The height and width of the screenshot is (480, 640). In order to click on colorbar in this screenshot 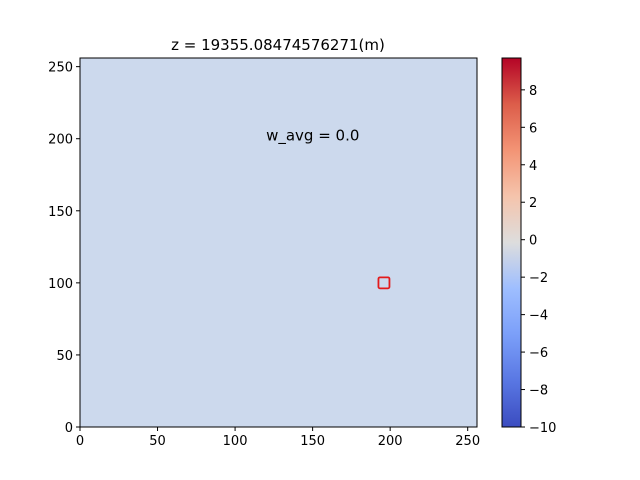, I will do `click(511, 242)`.